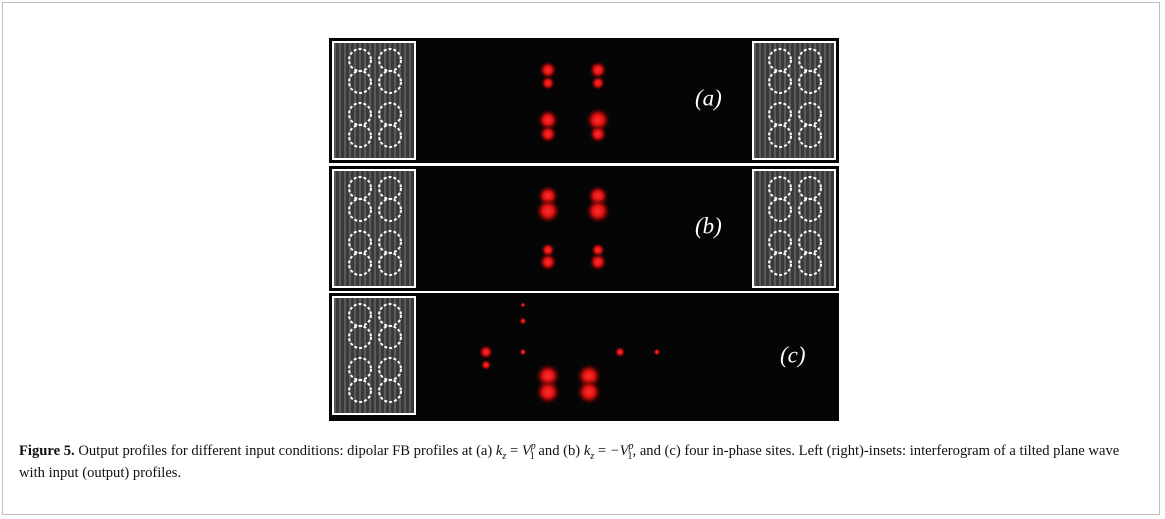  Describe the element at coordinates (708, 225) in the screenshot. I see `panel-label: (b)` at that location.